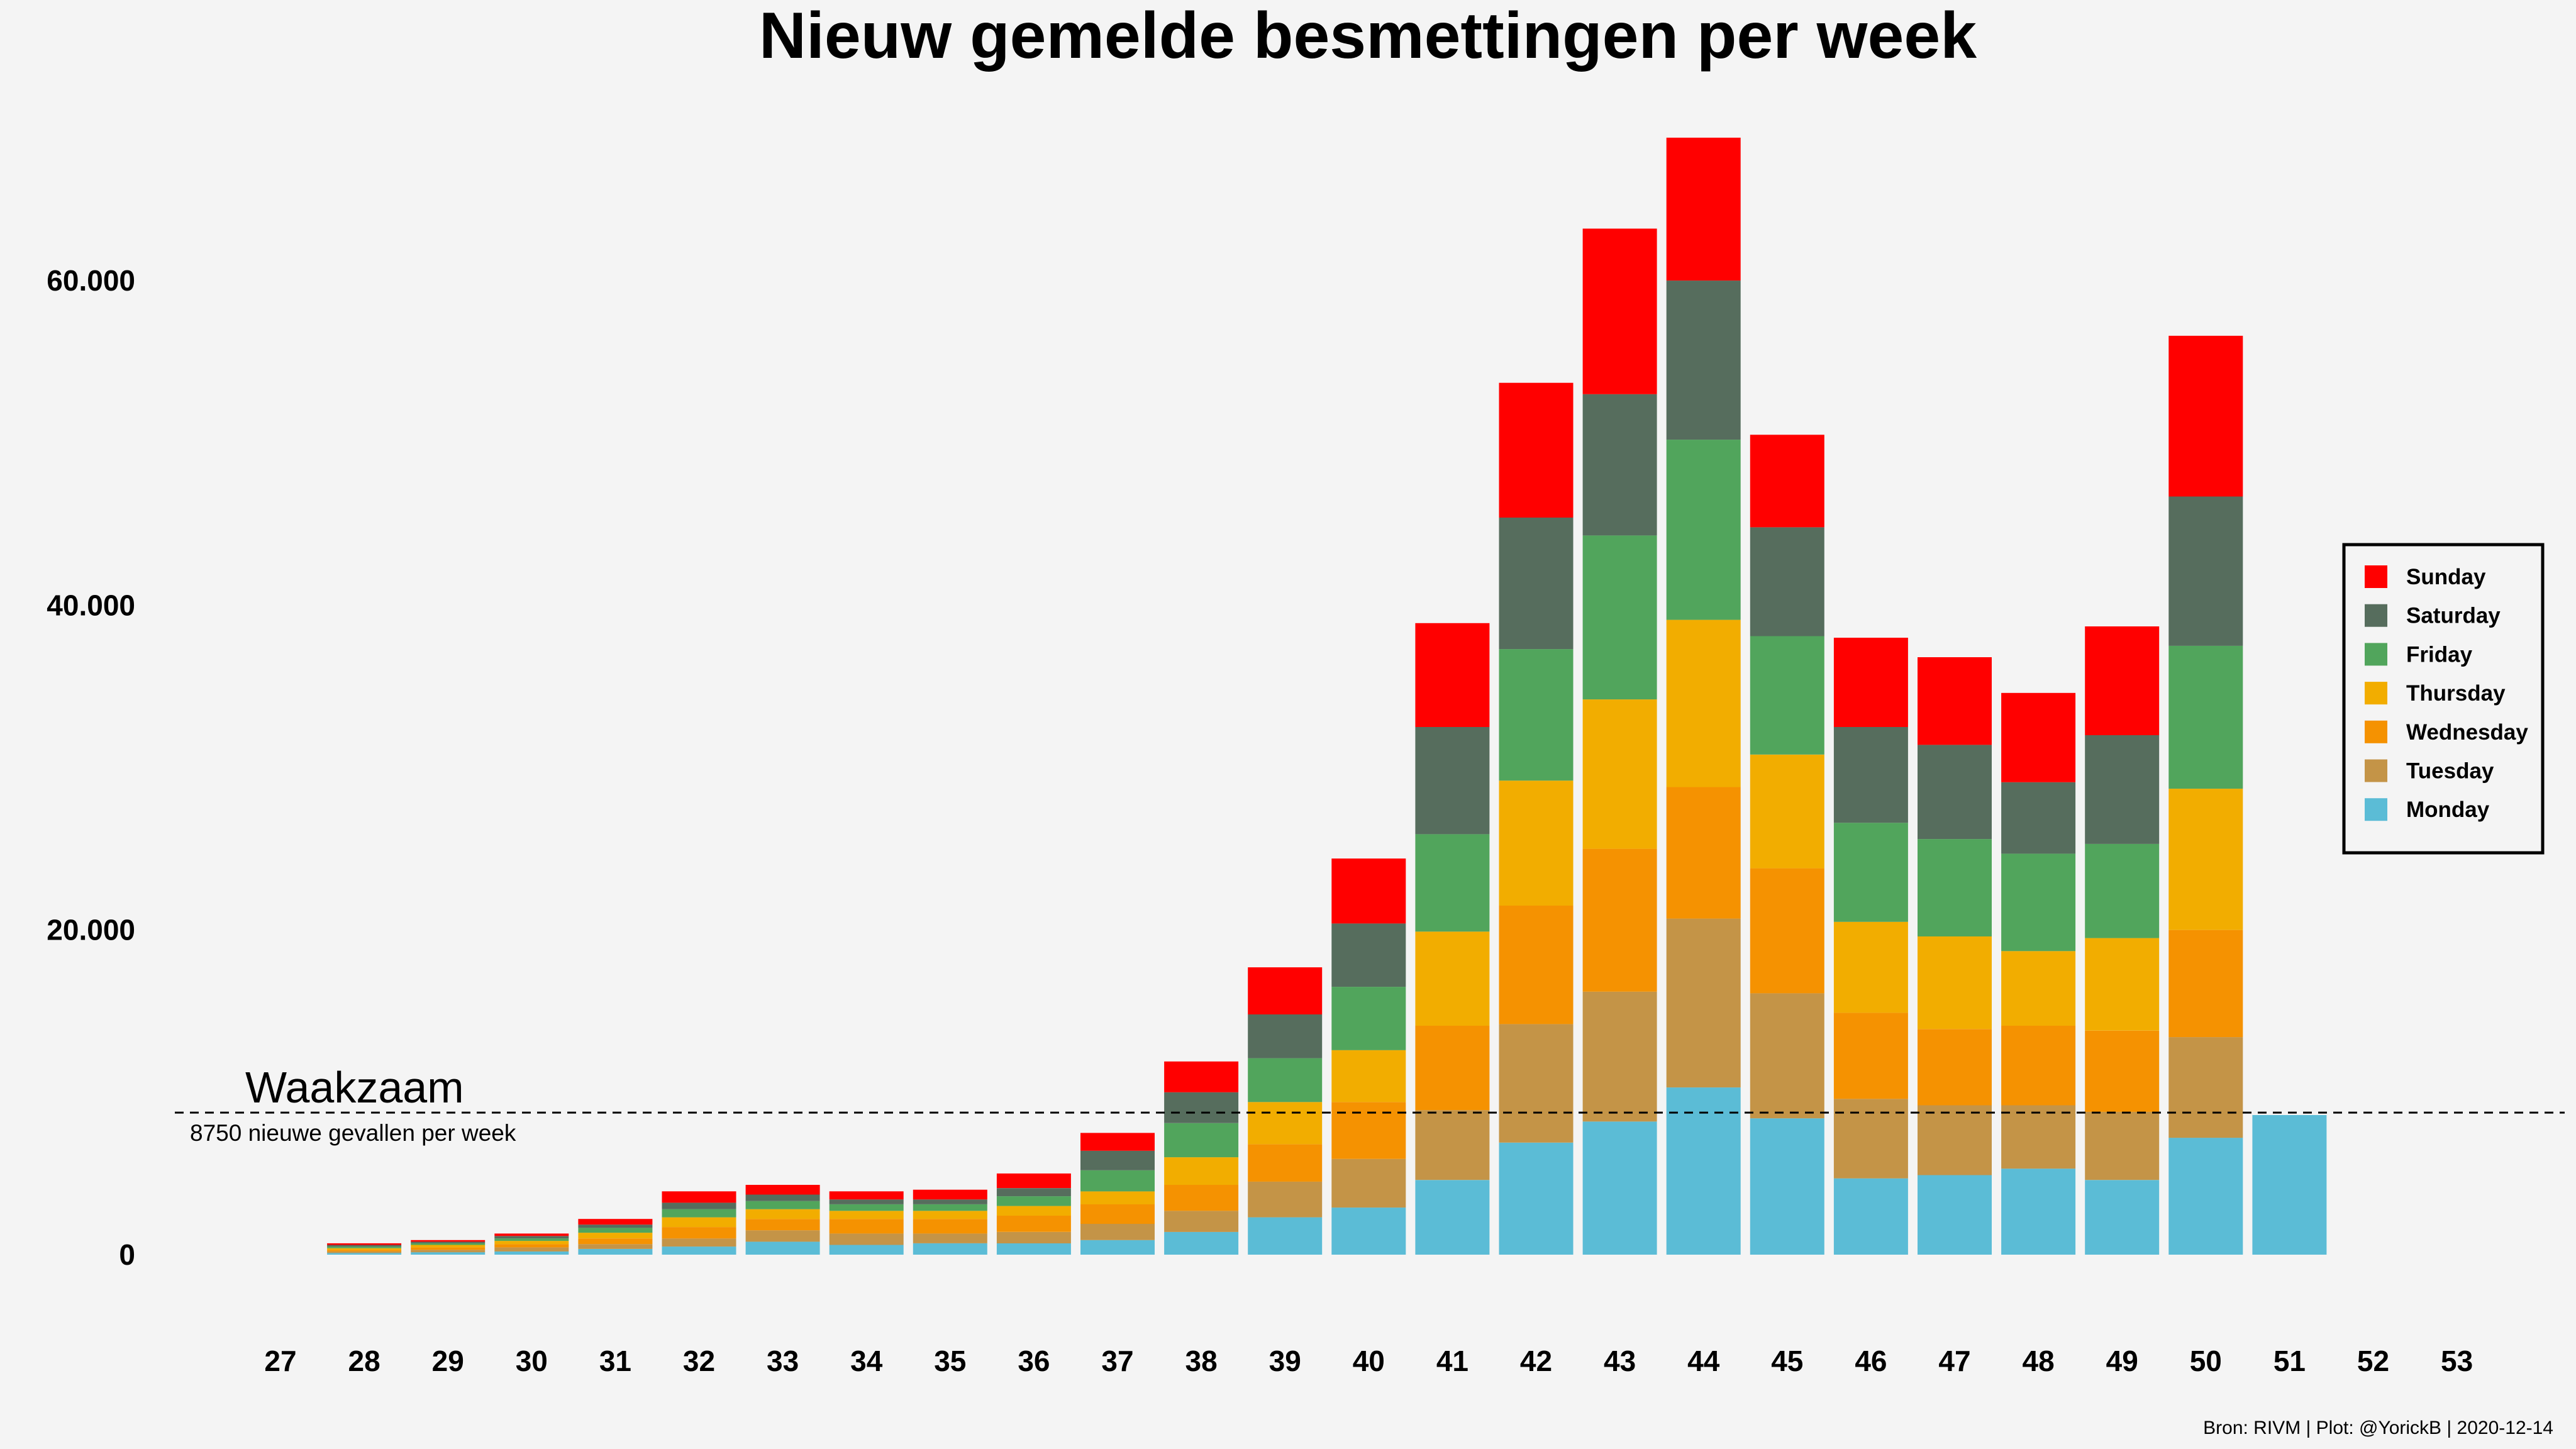 The width and height of the screenshot is (2576, 1449). Describe the element at coordinates (699, 1361) in the screenshot. I see `x-tick-label: 32` at that location.